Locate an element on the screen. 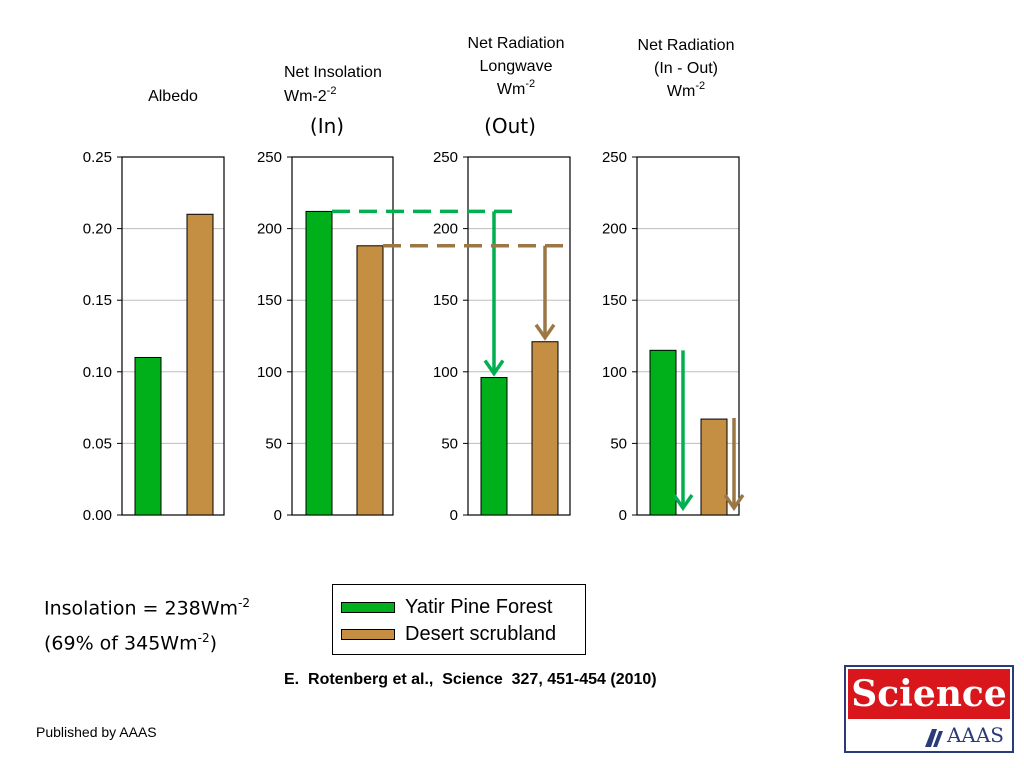 The image size is (1024, 768). science-logo: Science AAAS is located at coordinates (929, 709).